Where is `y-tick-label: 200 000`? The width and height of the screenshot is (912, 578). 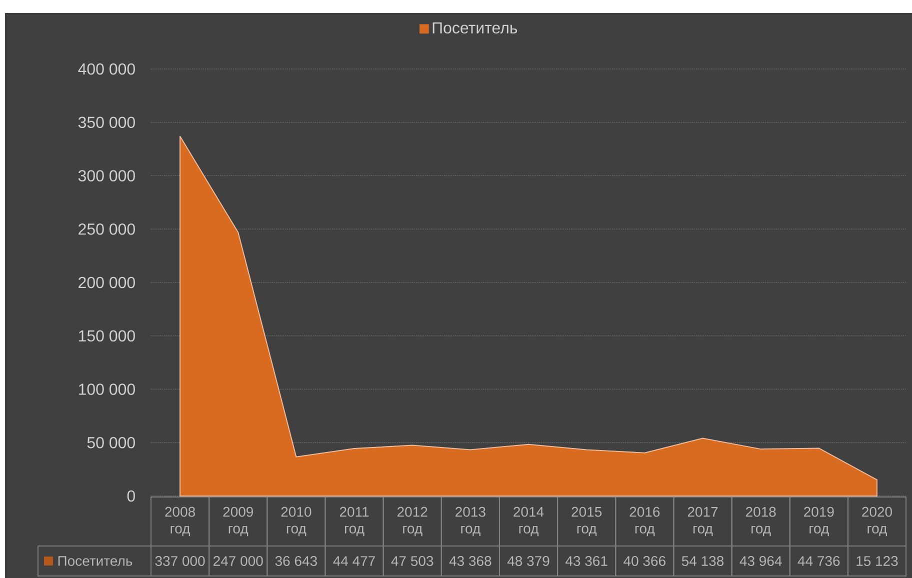
y-tick-label: 200 000 is located at coordinates (106, 282).